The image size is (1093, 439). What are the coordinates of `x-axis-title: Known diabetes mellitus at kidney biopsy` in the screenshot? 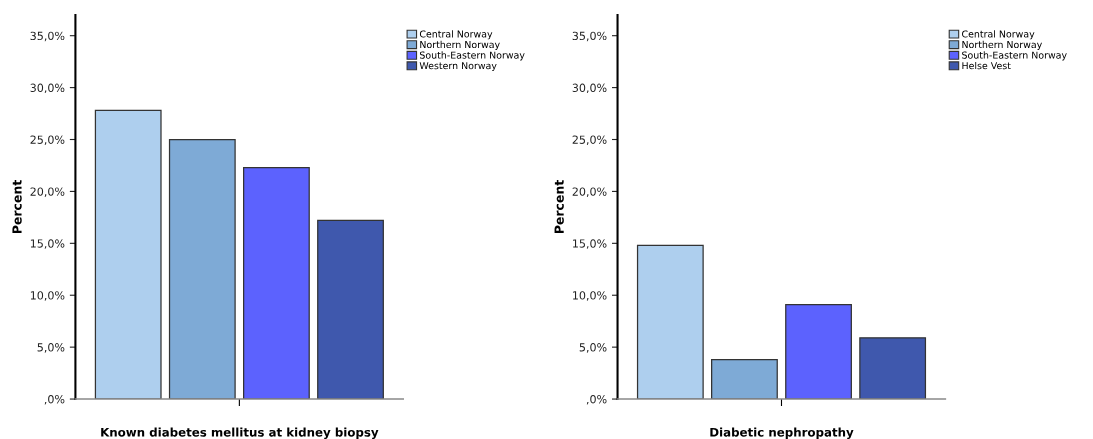 It's located at (240, 433).